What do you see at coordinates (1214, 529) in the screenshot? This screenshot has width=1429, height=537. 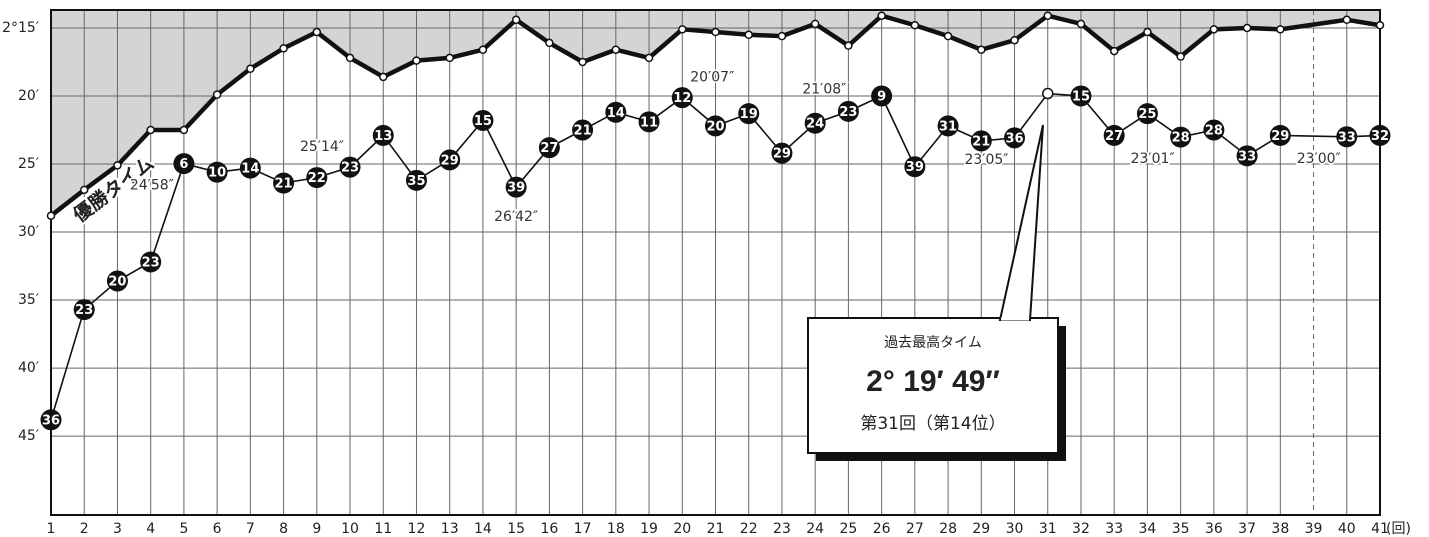 I see `x-tick-label: 36` at bounding box center [1214, 529].